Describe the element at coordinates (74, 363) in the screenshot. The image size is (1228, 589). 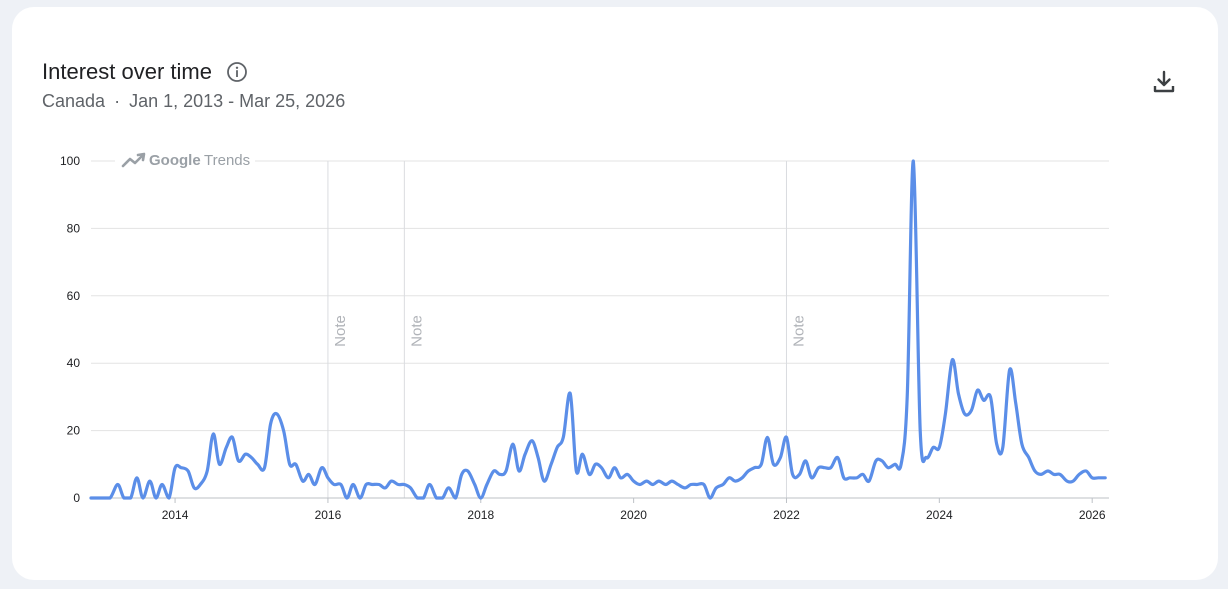
I see `y-tick-label: 40` at that location.